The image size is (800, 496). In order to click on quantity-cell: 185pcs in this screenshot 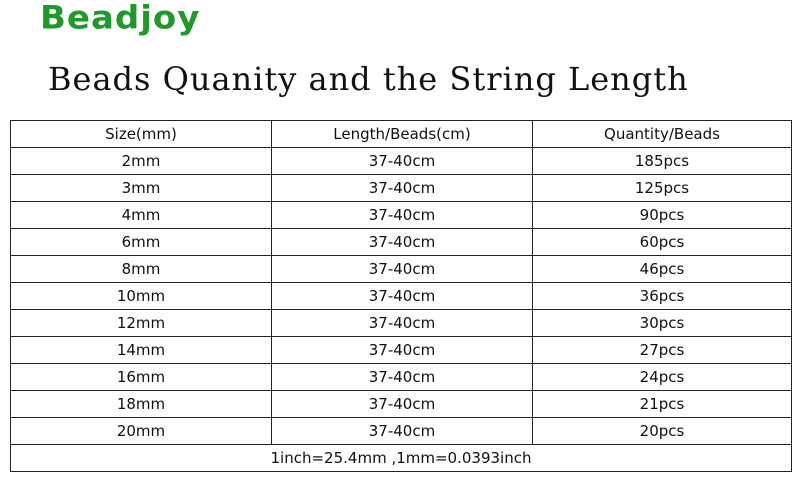, I will do `click(662, 161)`.